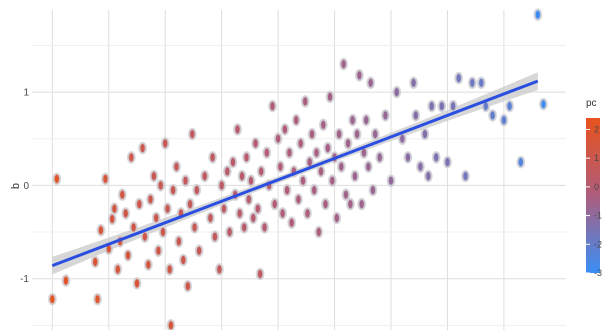 The width and height of the screenshot is (611, 330). Describe the element at coordinates (593, 195) in the screenshot. I see `legend-colorbar` at that location.